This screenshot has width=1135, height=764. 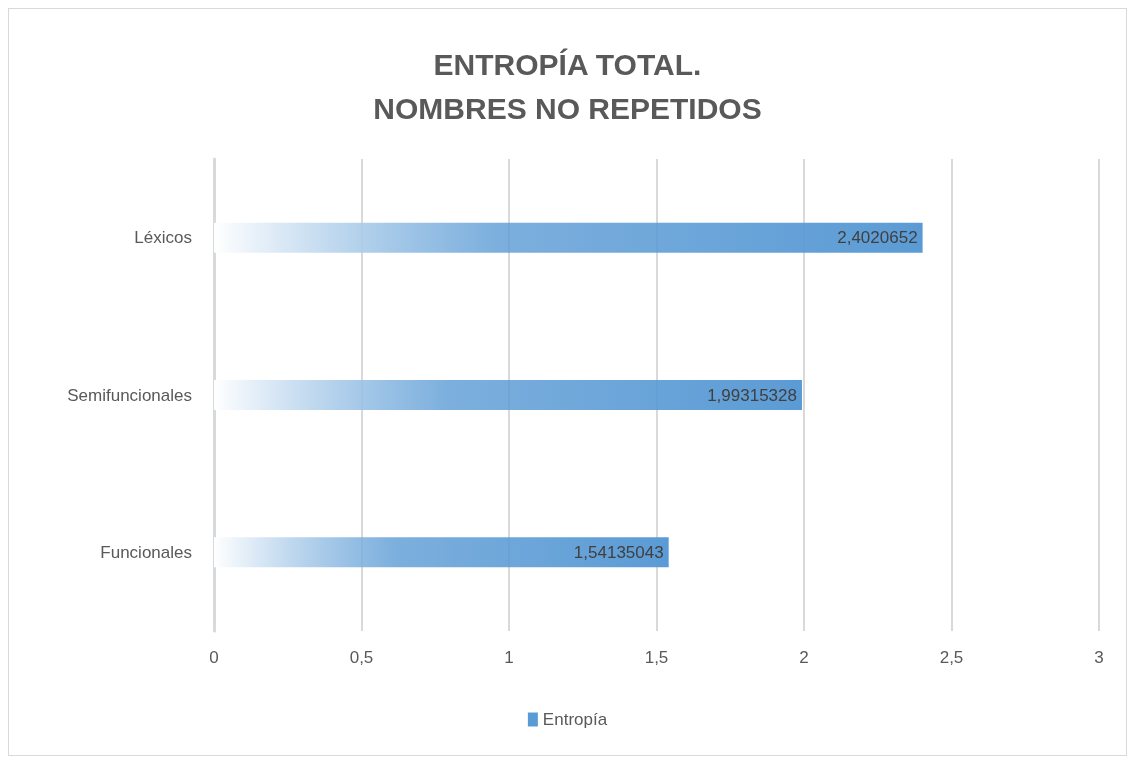 I want to click on x-tick-label: 1, so click(x=509, y=657).